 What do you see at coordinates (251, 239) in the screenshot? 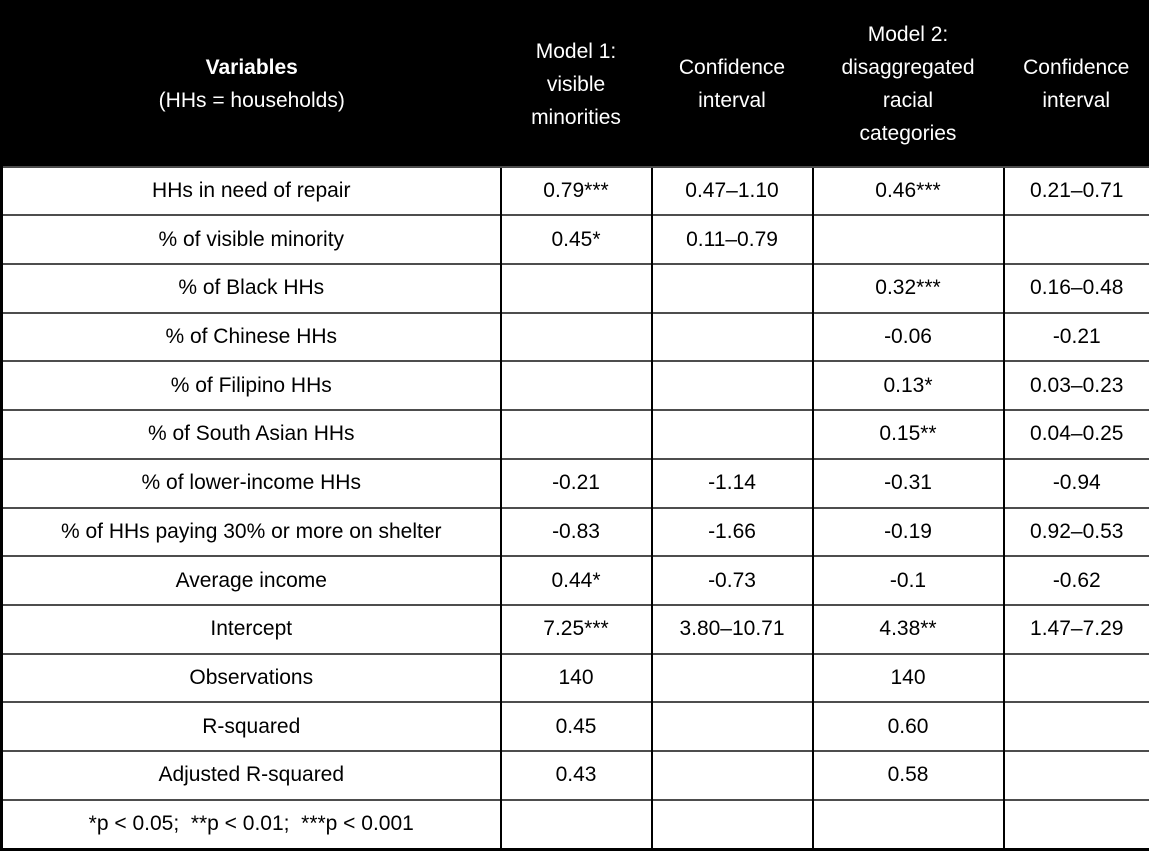
I see `row-label-cell: % of visible minority` at bounding box center [251, 239].